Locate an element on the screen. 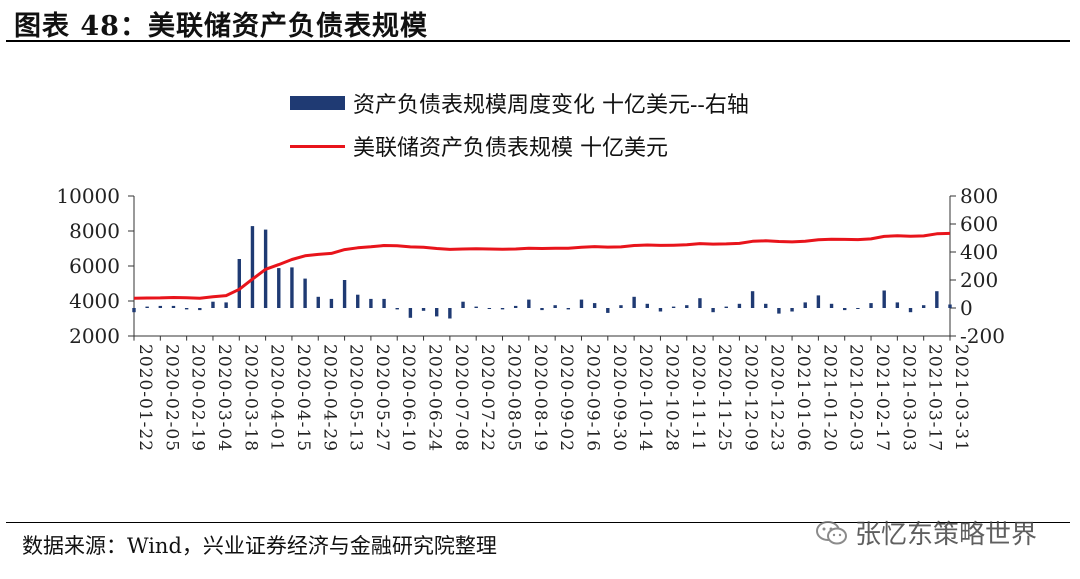 Image resolution: width=1080 pixels, height=579 pixels. x-axis-tick-label: 2020-11-25 is located at coordinates (724, 398).